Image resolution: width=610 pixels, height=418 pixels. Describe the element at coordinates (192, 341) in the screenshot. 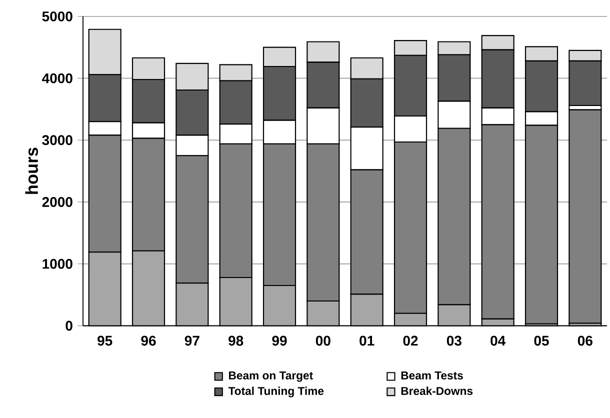

I see `x-tick-label: 97` at that location.